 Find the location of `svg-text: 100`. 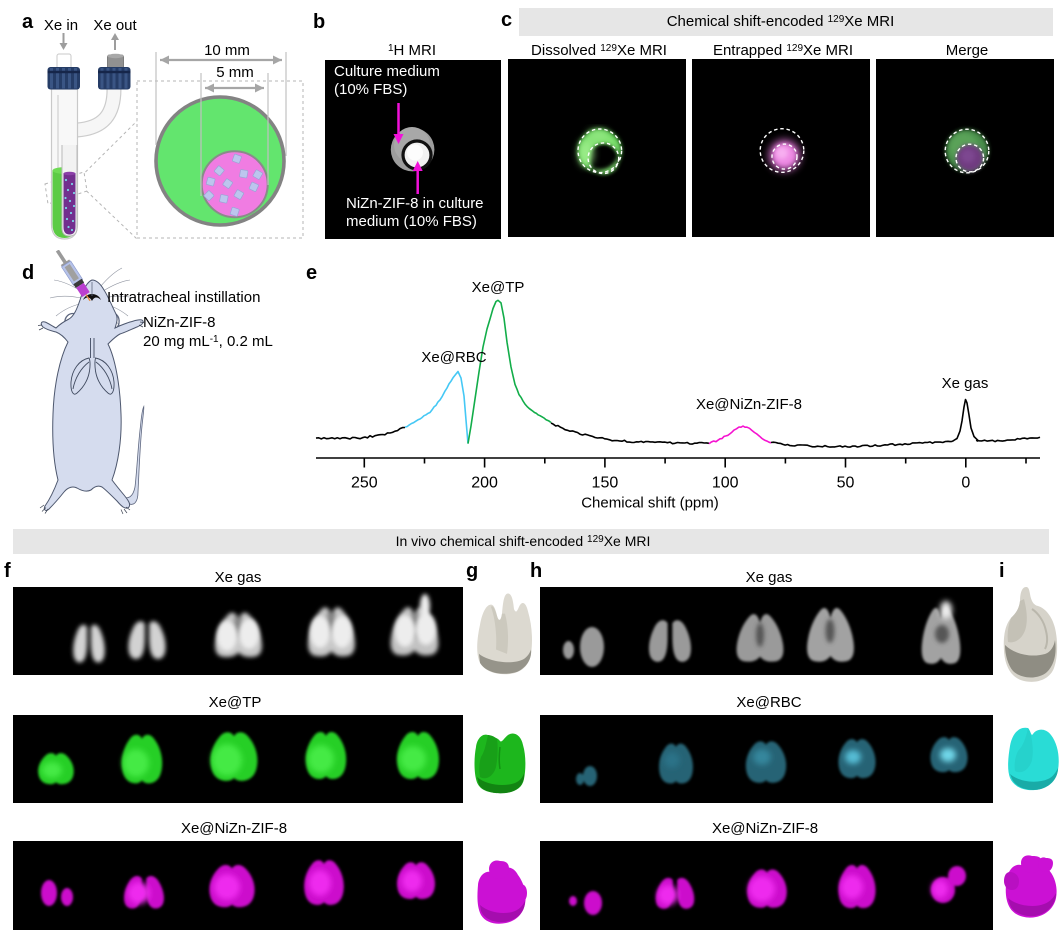

svg-text: 100 is located at coordinates (725, 483).